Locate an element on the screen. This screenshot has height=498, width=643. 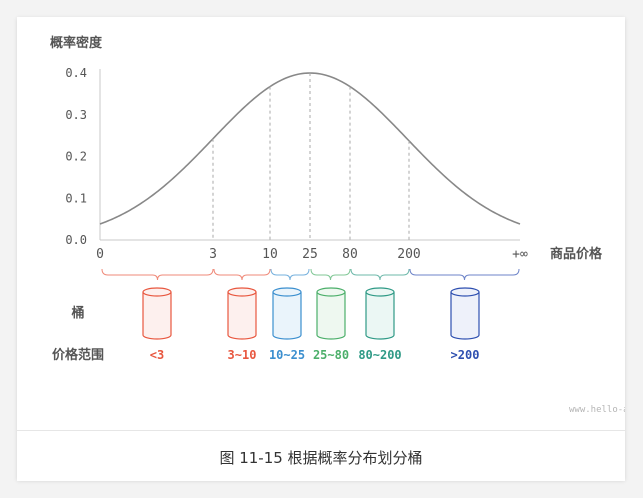
x-tick-label: 80 is located at coordinates (350, 254).